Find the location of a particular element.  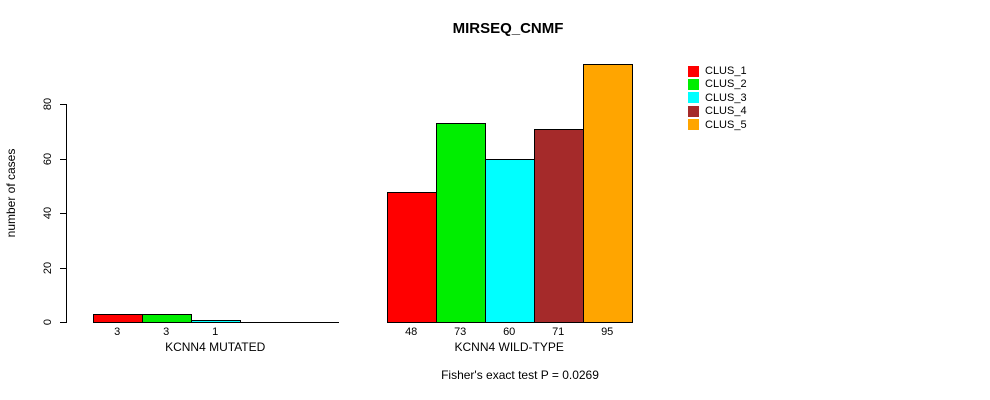

y-axis-tick-label: 60 is located at coordinates (48, 158).